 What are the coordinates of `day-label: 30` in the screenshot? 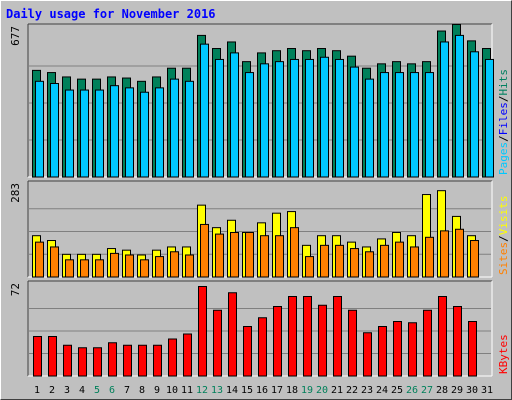 It's located at (472, 390).